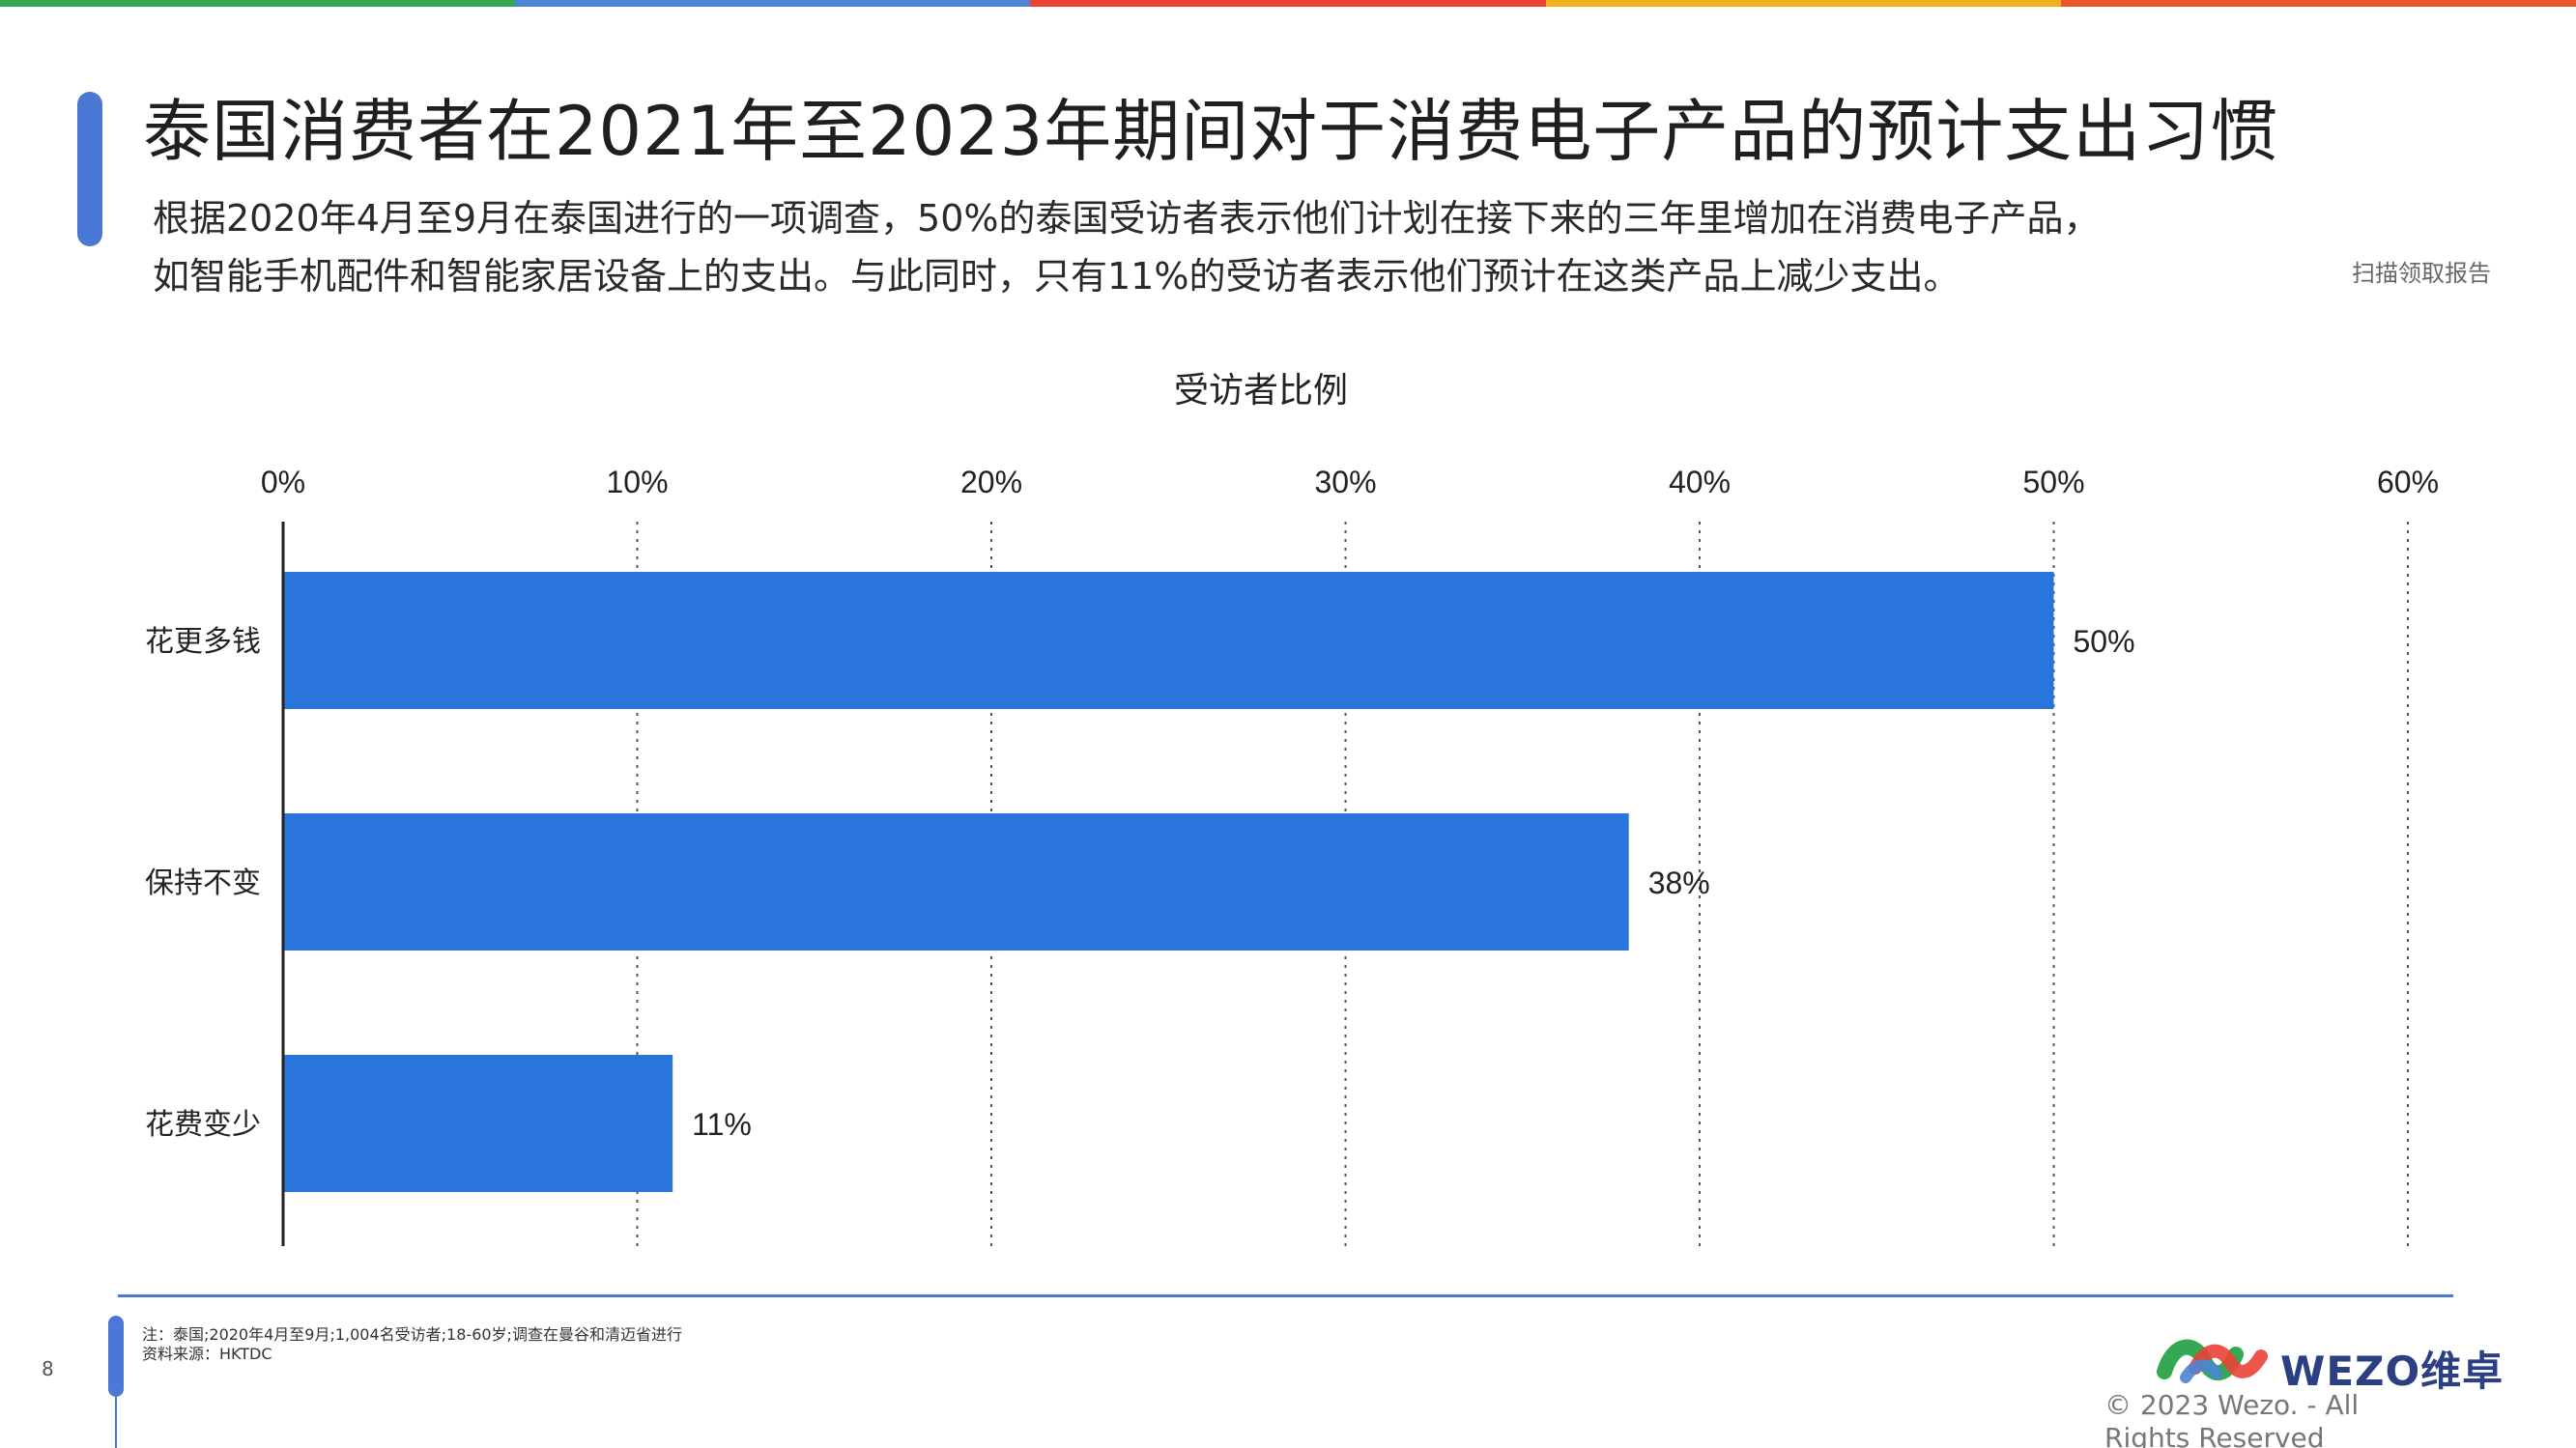  What do you see at coordinates (2318, 3) in the screenshot?
I see `stripe-segment-orange` at bounding box center [2318, 3].